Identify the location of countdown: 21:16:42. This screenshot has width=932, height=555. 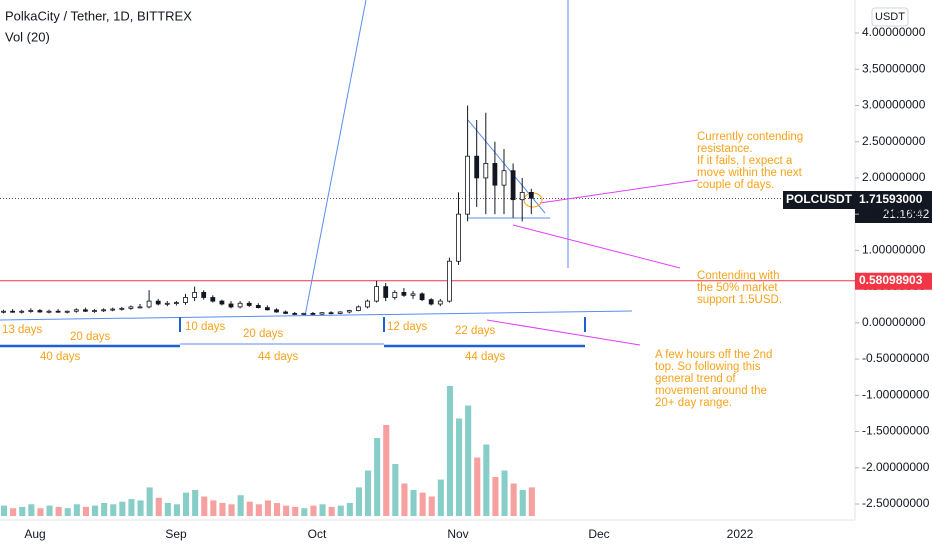
(906, 214).